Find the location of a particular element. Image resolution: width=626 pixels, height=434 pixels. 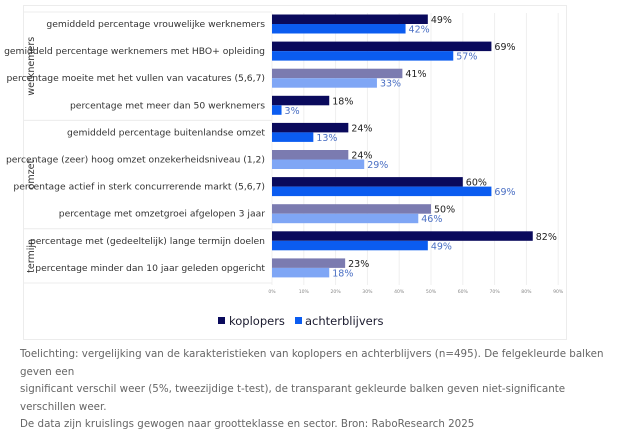

value-label-koplopers: 69% is located at coordinates (504, 47).